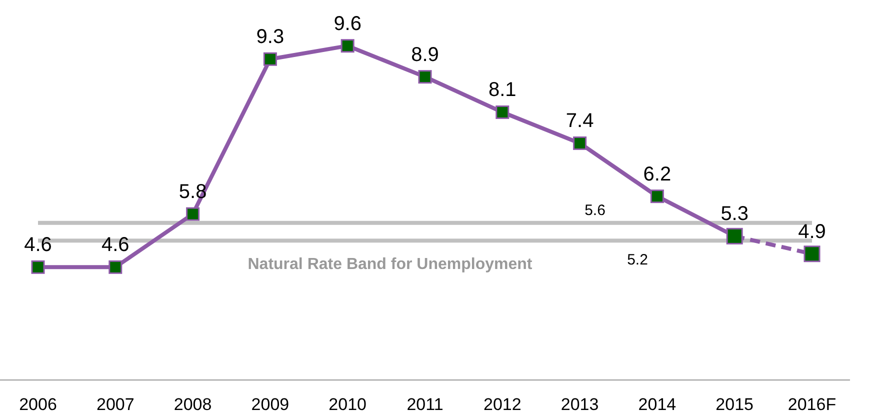  Describe the element at coordinates (502, 404) in the screenshot. I see `x-tick-label: 2012` at that location.